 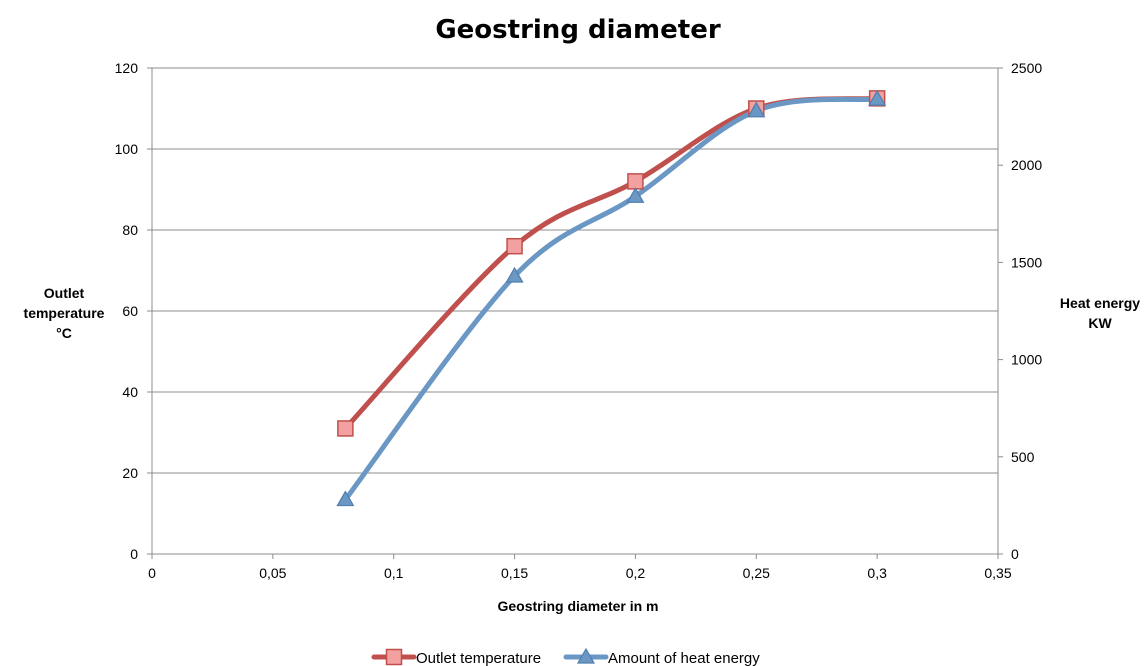 What do you see at coordinates (756, 573) in the screenshot?
I see `x-tick-label: 0,25` at bounding box center [756, 573].